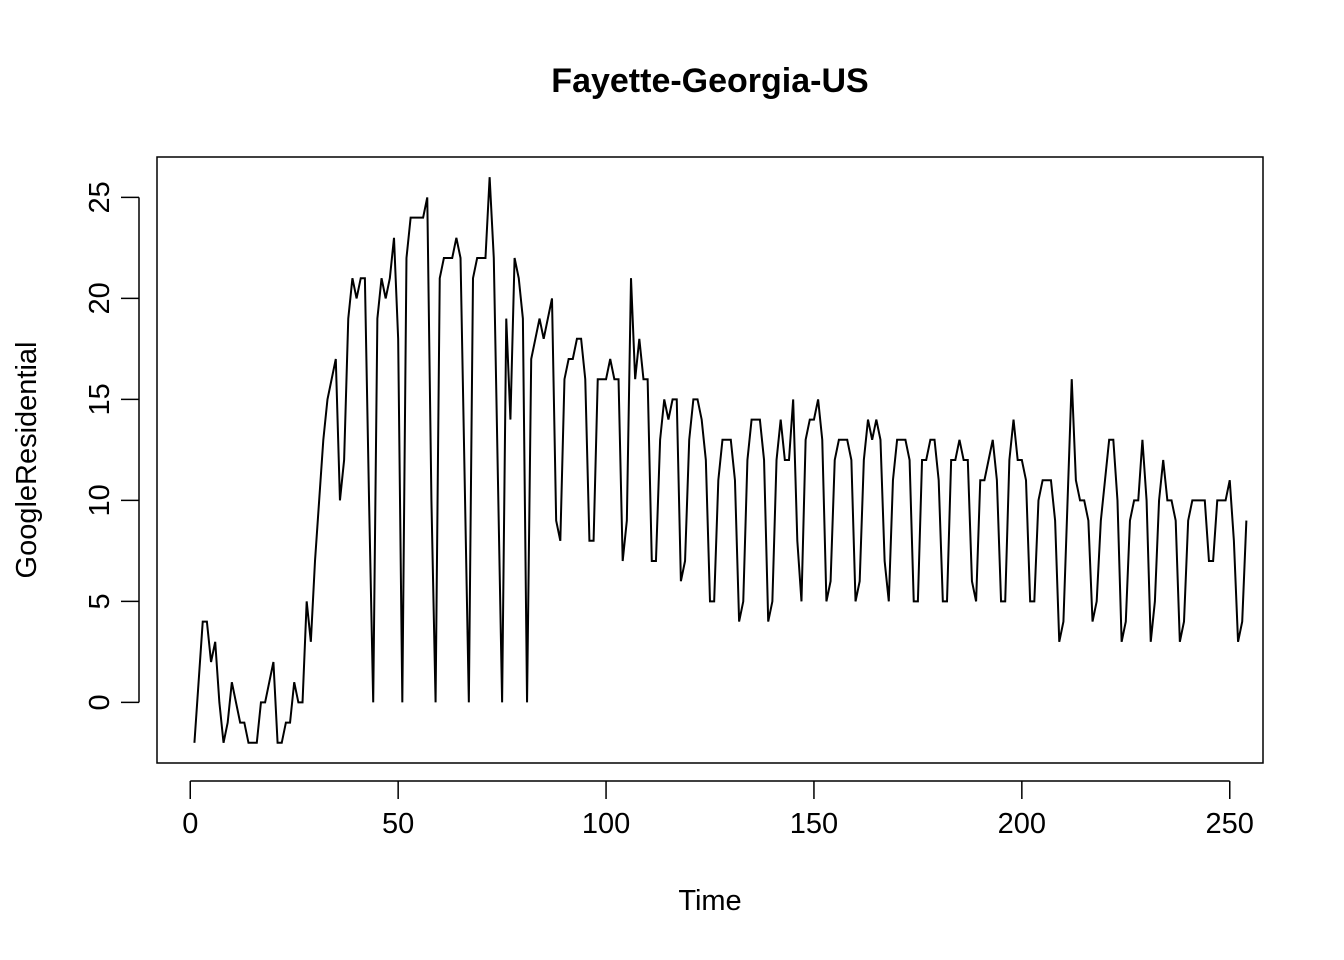  What do you see at coordinates (606, 824) in the screenshot?
I see `x-tick-label: 100` at bounding box center [606, 824].